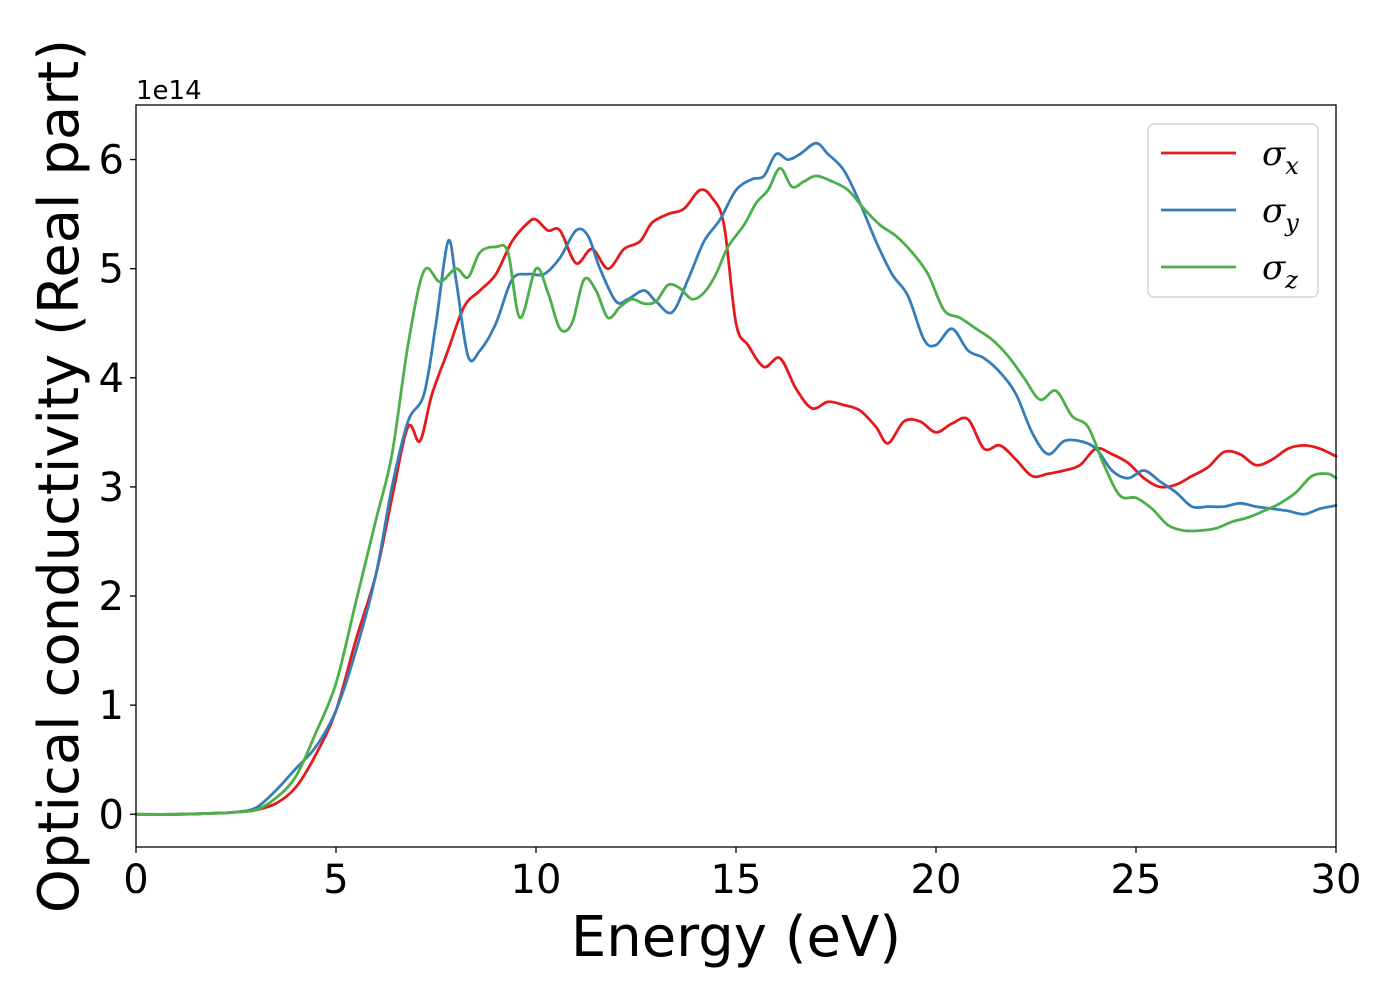  What do you see at coordinates (111, 488) in the screenshot?
I see `y-tick-label: 3` at bounding box center [111, 488].